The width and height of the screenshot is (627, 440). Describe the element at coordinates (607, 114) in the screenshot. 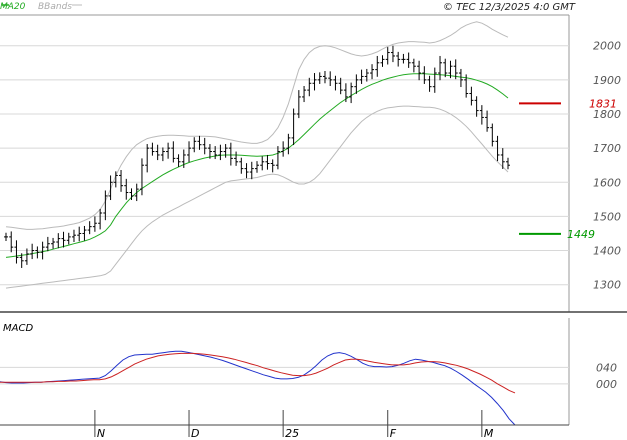

I see `price-y-tick-label: 1800` at that location.